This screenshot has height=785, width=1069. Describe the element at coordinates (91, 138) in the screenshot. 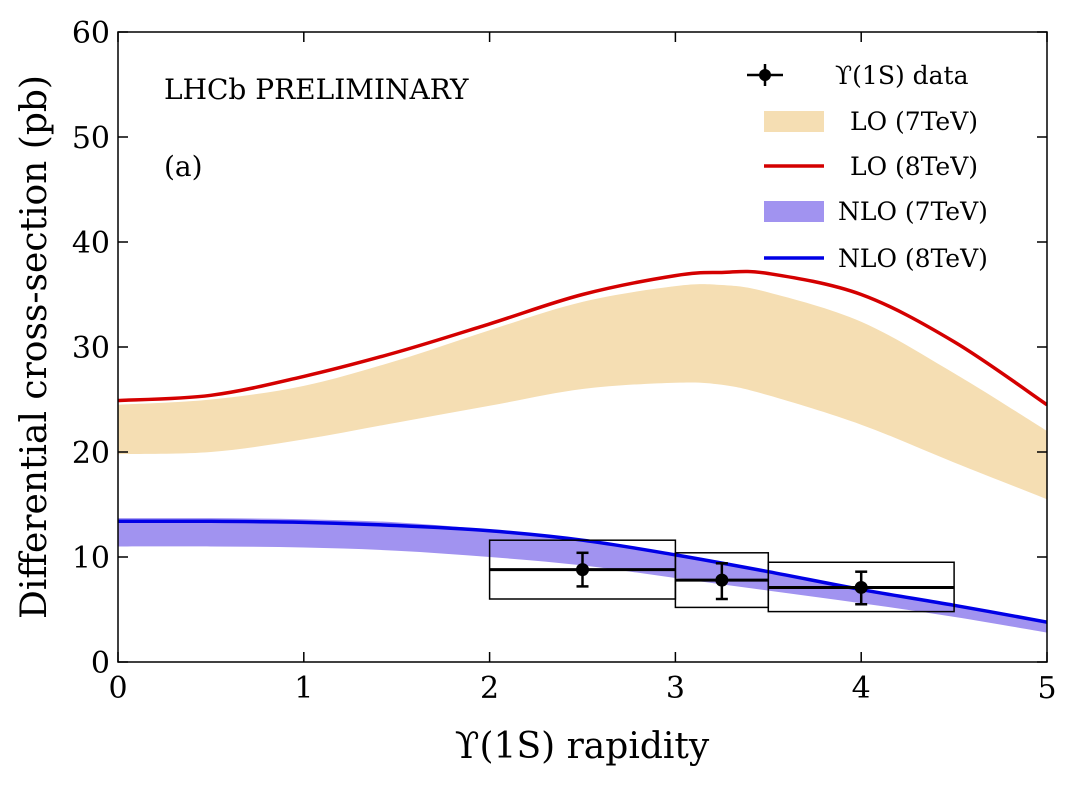

I see `y-tick-label: 50` at that location.